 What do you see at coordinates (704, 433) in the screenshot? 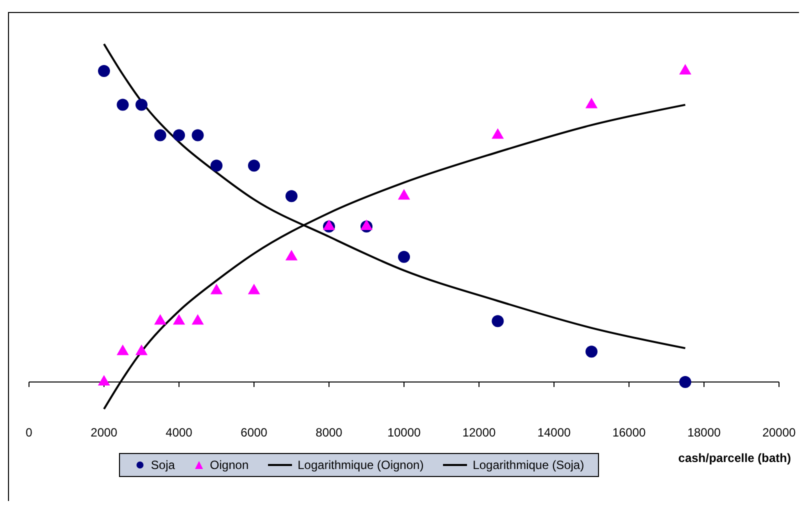
I see `x-tick-label: 18000` at bounding box center [704, 433].